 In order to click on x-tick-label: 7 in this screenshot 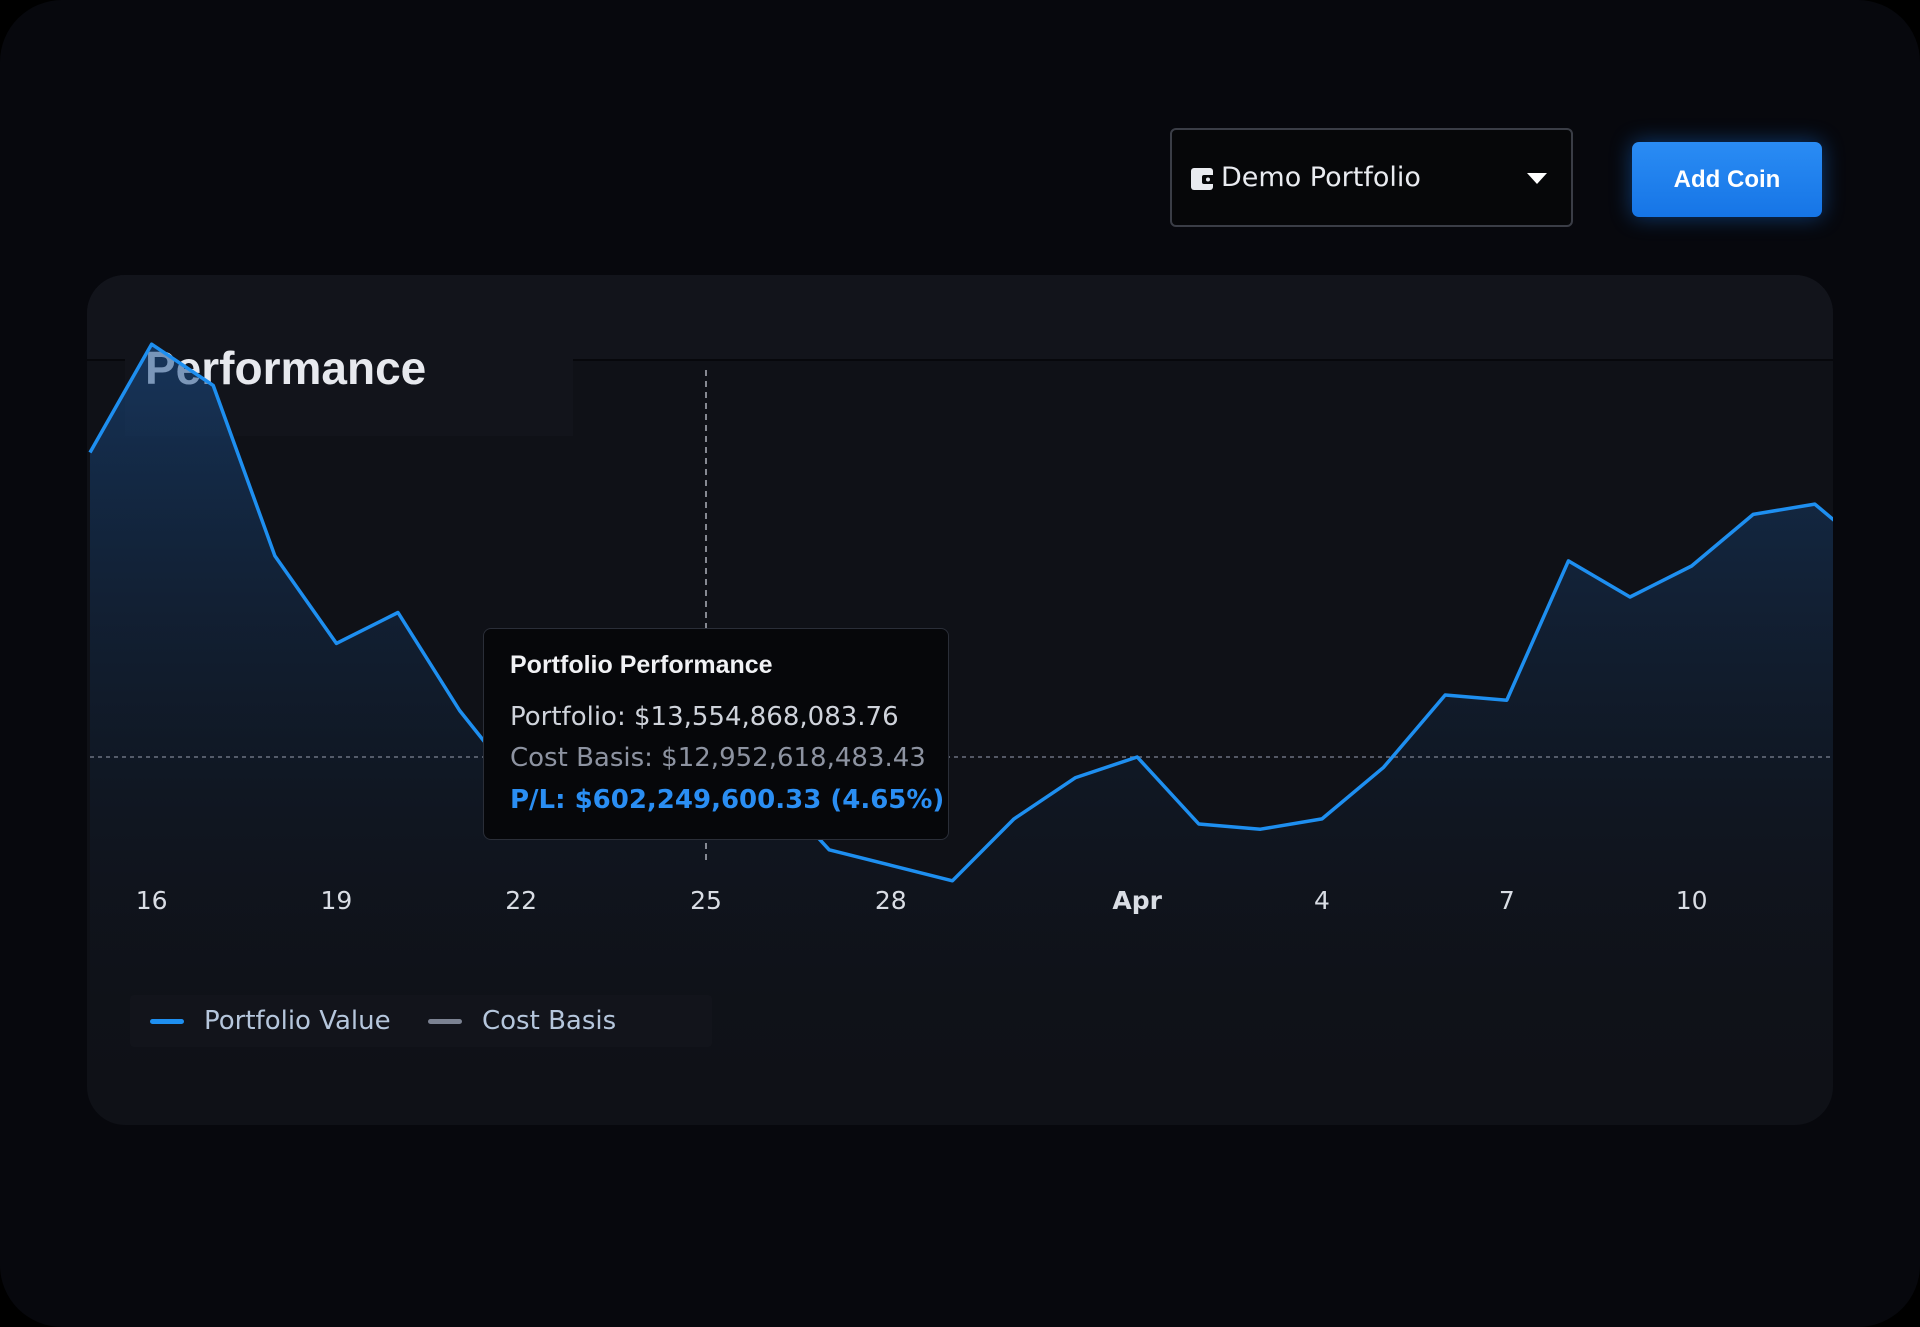, I will do `click(1507, 900)`.